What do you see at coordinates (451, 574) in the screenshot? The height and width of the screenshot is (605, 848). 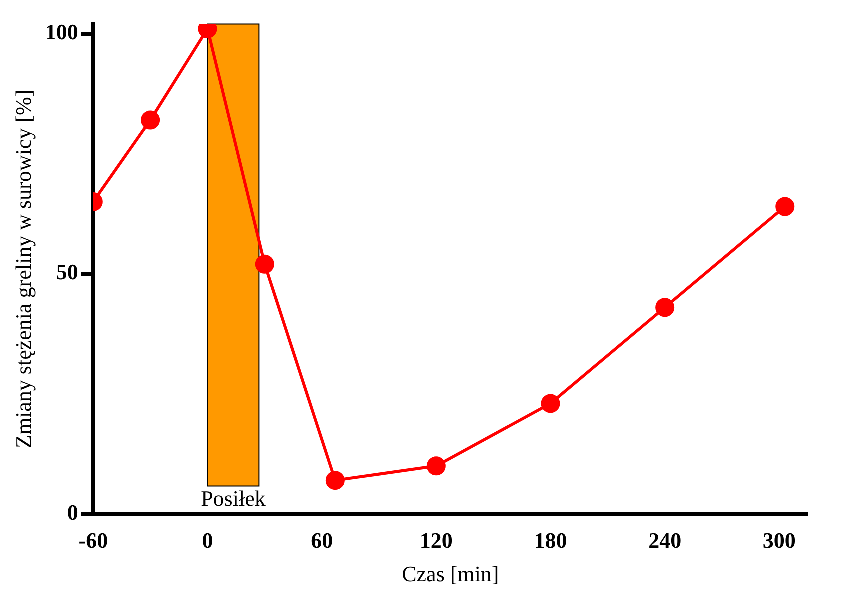 I see `x-axis-title: Czas [min]` at bounding box center [451, 574].